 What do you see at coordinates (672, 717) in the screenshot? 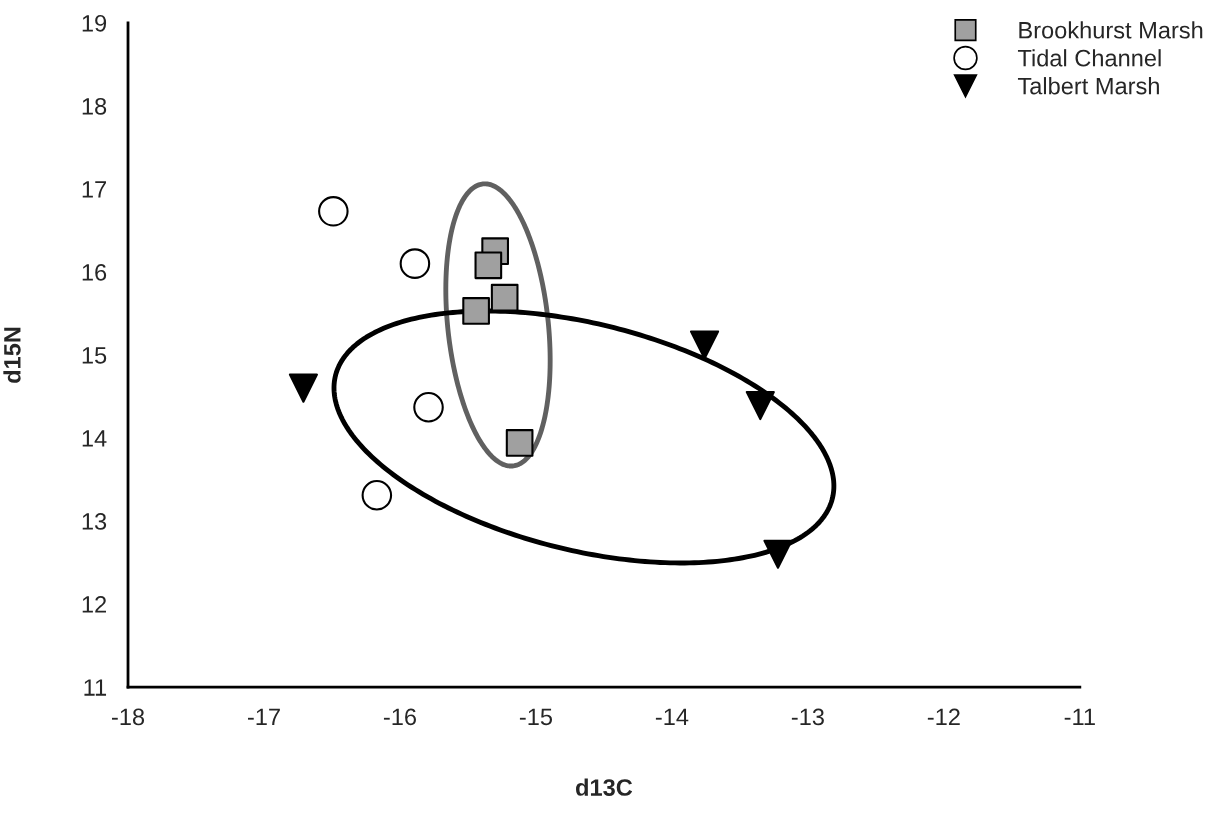
I see `x-tick-label: -14` at bounding box center [672, 717].